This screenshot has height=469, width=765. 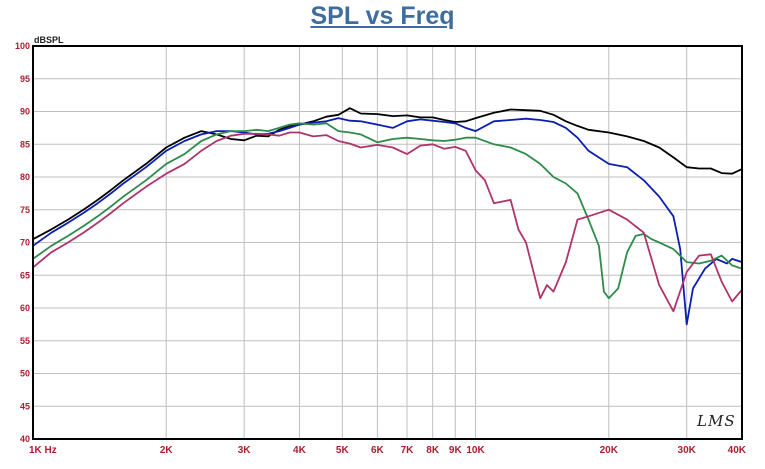 What do you see at coordinates (609, 450) in the screenshot?
I see `x-tick-label: 20K` at bounding box center [609, 450].